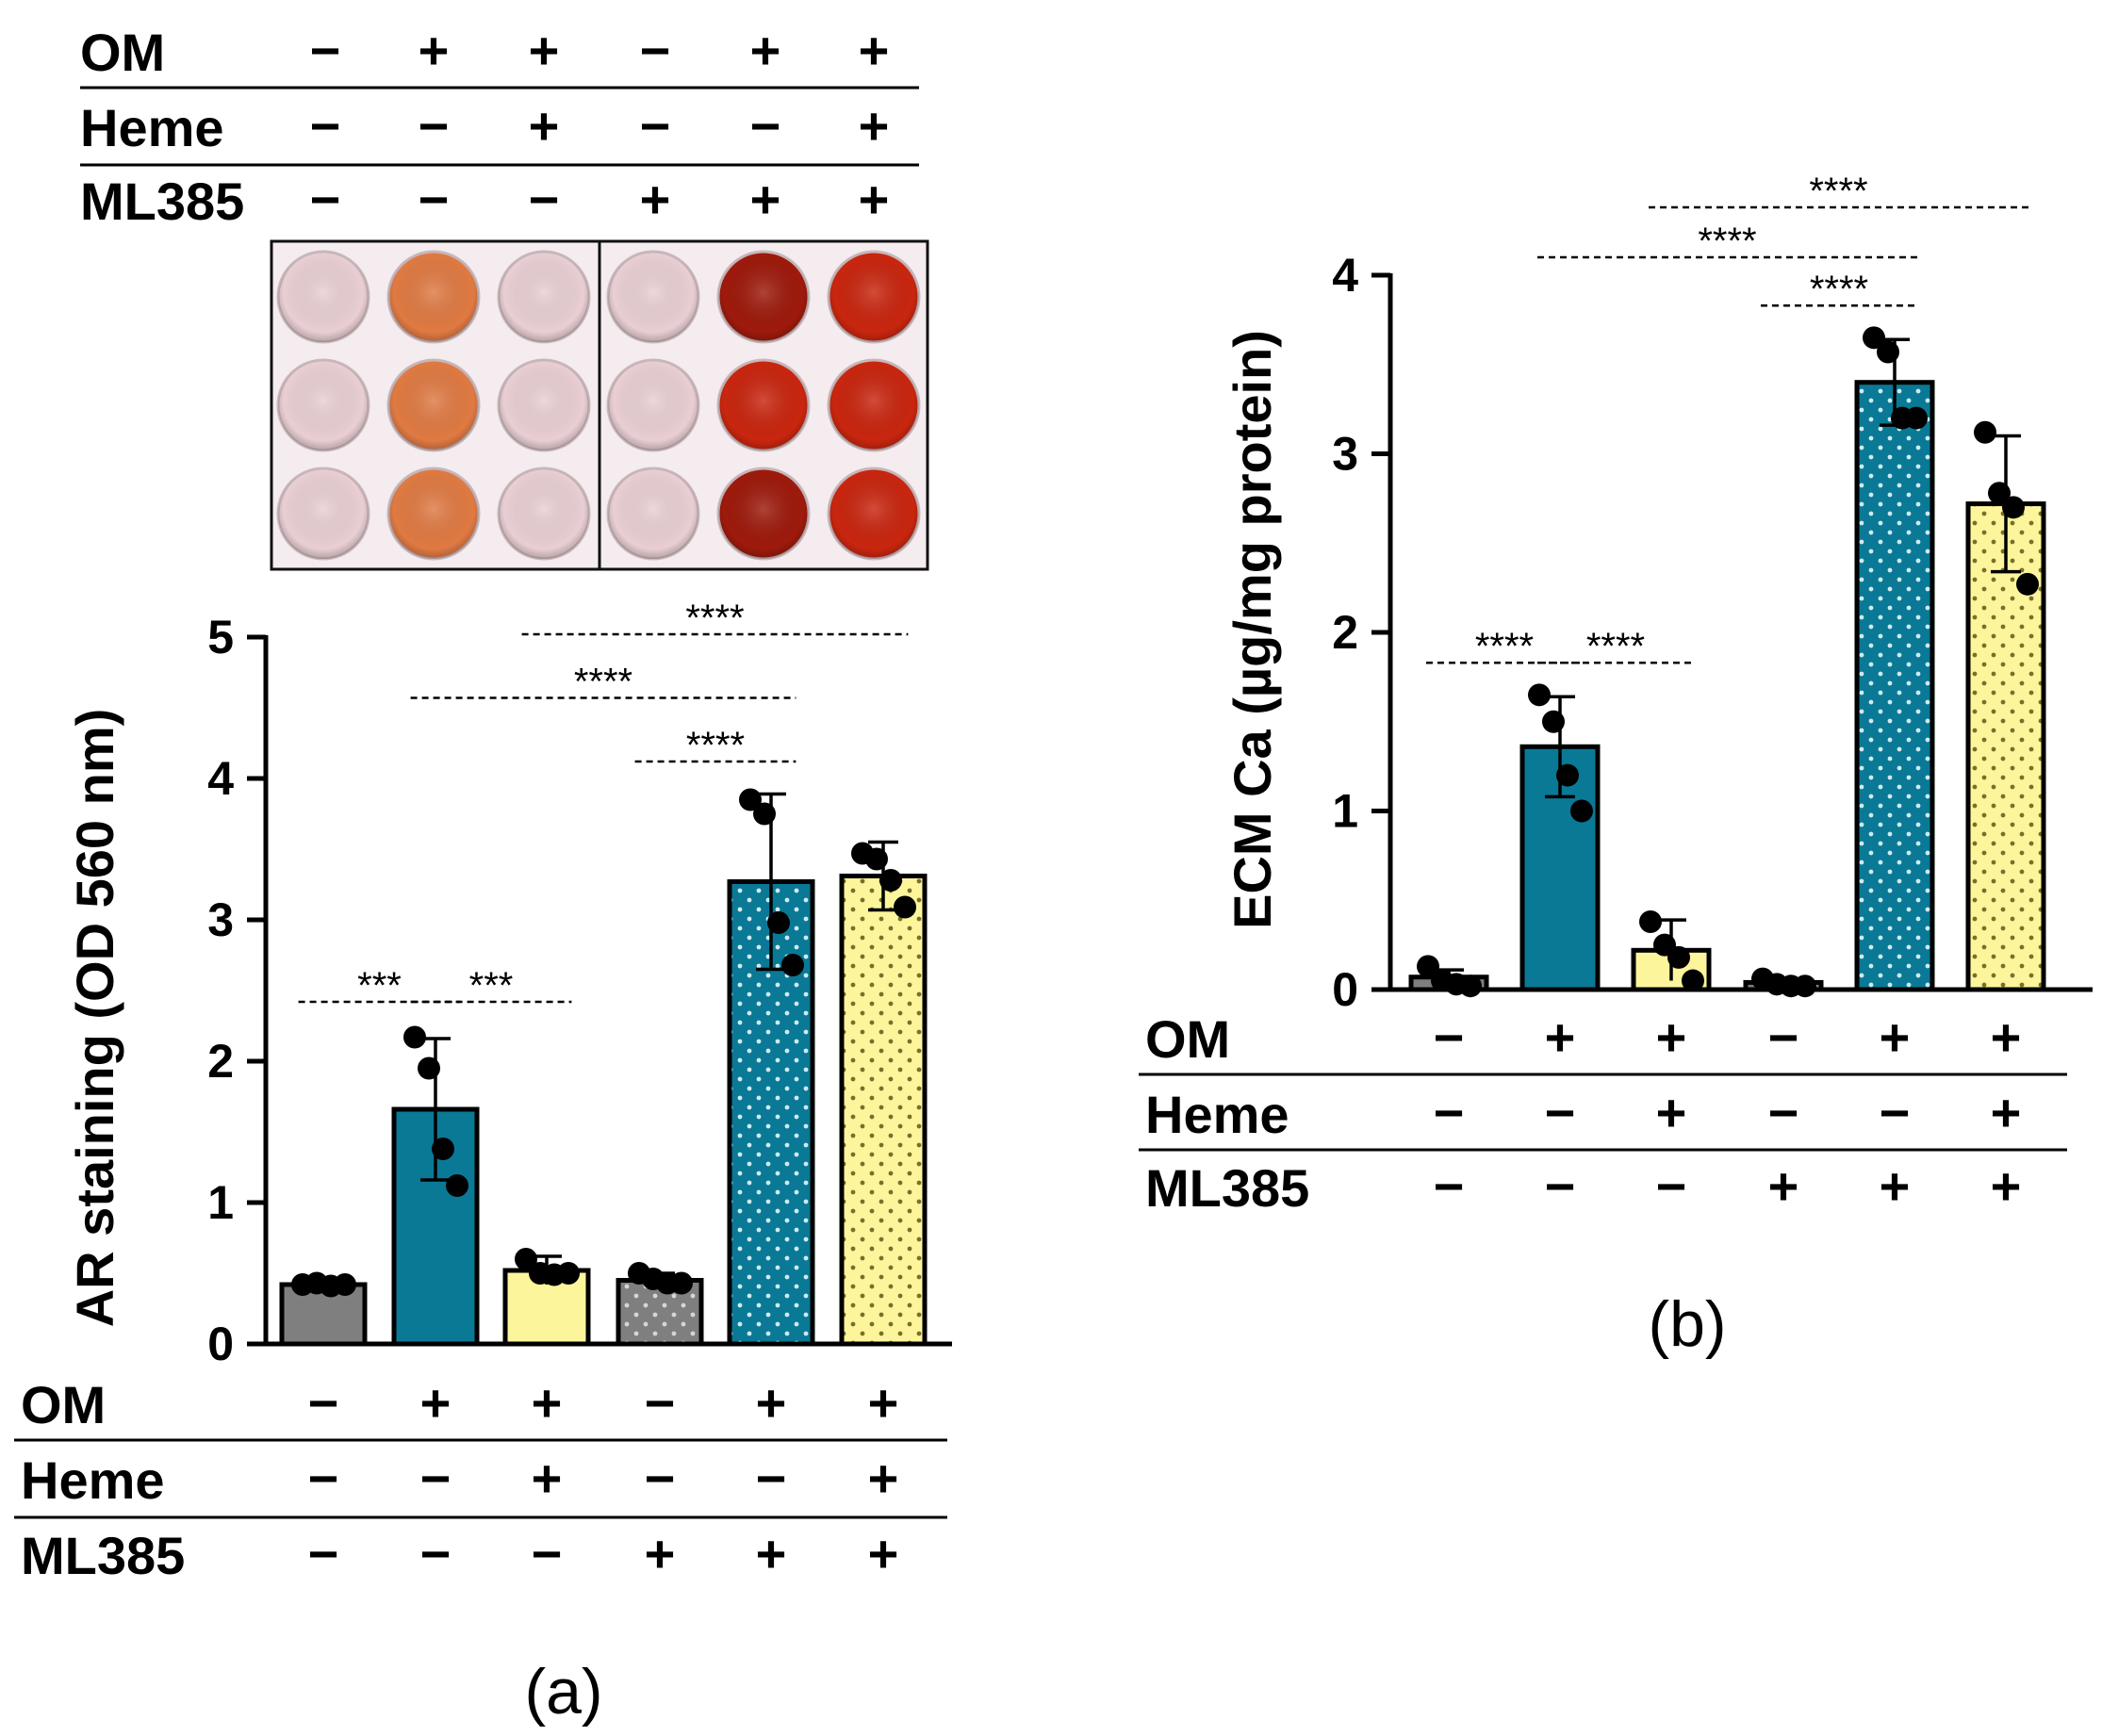 Image resolution: width=2102 pixels, height=1736 pixels. I want to click on condition-row-ml385-a-top: ML385 − − − + + +, so click(484, 200).